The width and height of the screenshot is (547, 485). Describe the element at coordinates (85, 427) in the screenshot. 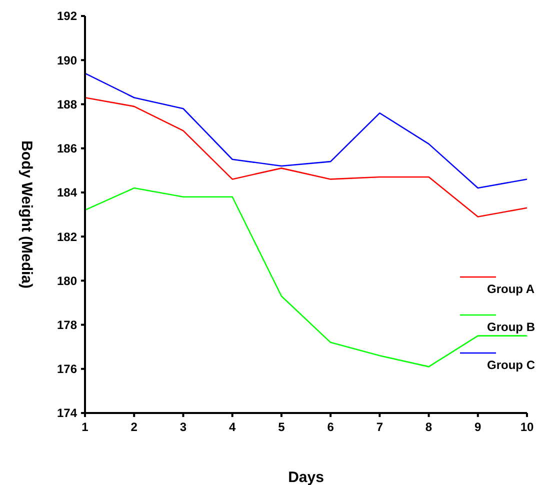

I see `x-tick-label: 1` at that location.